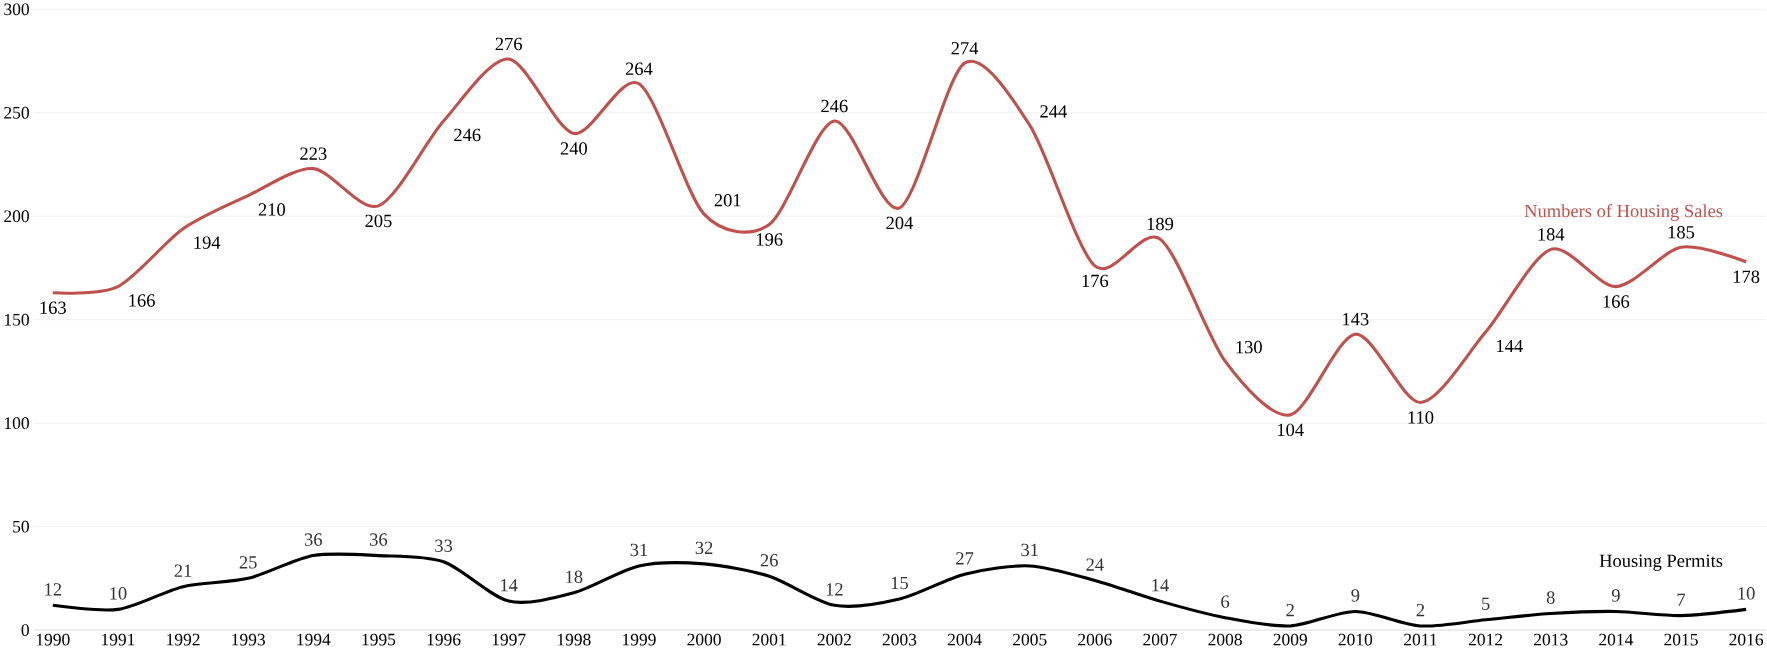 The height and width of the screenshot is (649, 1767). I want to click on data-label: 110, so click(1421, 417).